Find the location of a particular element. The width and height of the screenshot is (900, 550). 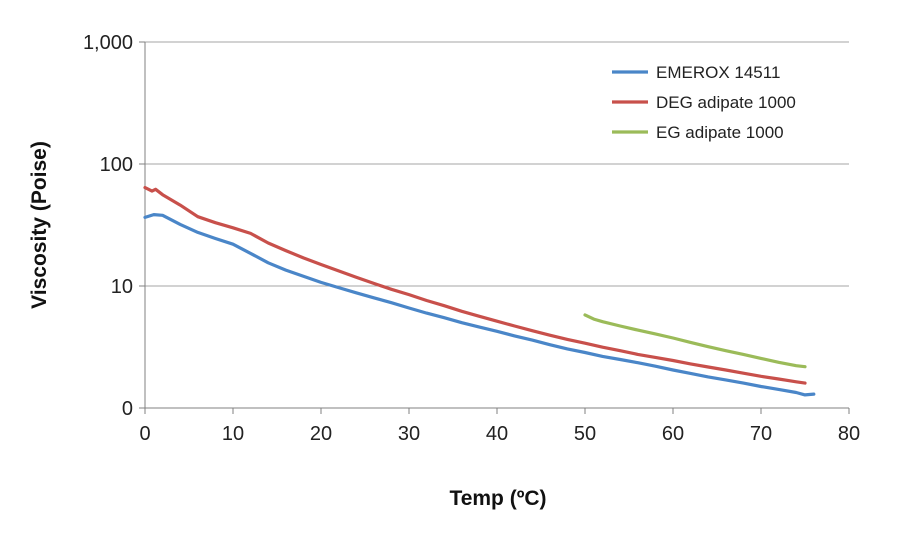

x-tick-label: 70 is located at coordinates (761, 434).